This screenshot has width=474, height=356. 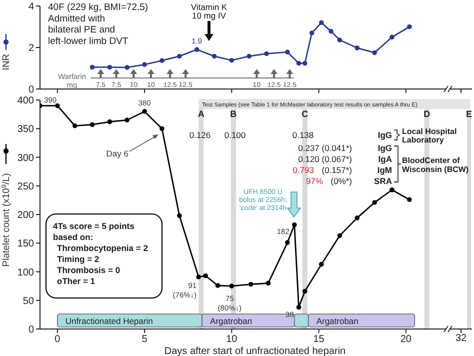 I want to click on annotation: (0%*), so click(x=341, y=181).